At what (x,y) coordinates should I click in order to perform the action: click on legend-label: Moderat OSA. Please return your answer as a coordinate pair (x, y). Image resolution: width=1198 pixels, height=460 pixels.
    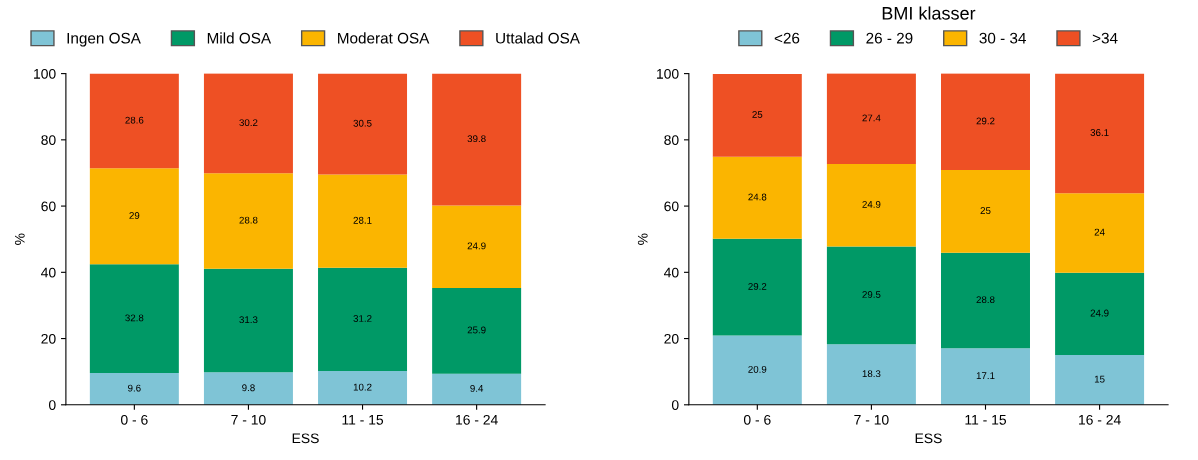
    Looking at the image, I should click on (384, 38).